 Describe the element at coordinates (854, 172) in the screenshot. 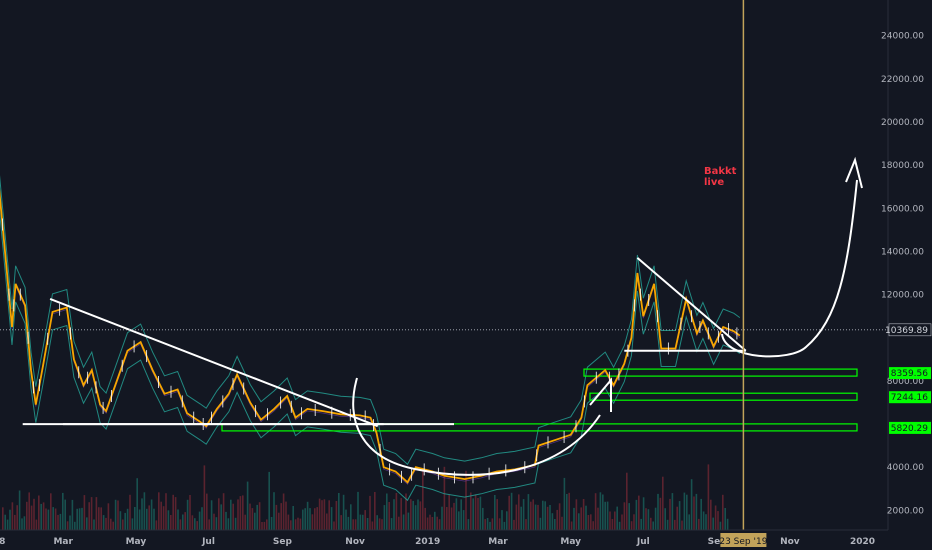

I see `forecast-arrowhead` at that location.